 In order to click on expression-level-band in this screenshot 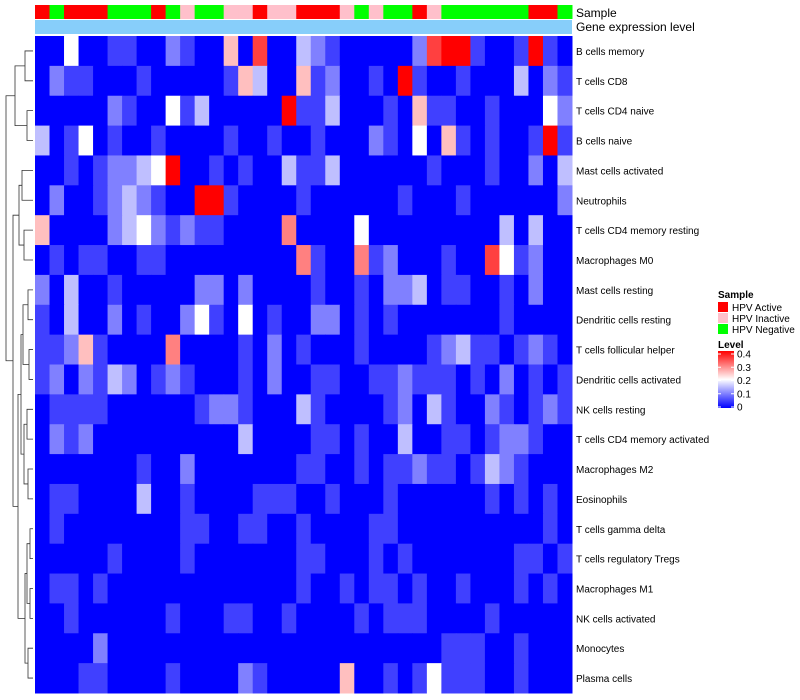, I will do `click(303, 27)`.